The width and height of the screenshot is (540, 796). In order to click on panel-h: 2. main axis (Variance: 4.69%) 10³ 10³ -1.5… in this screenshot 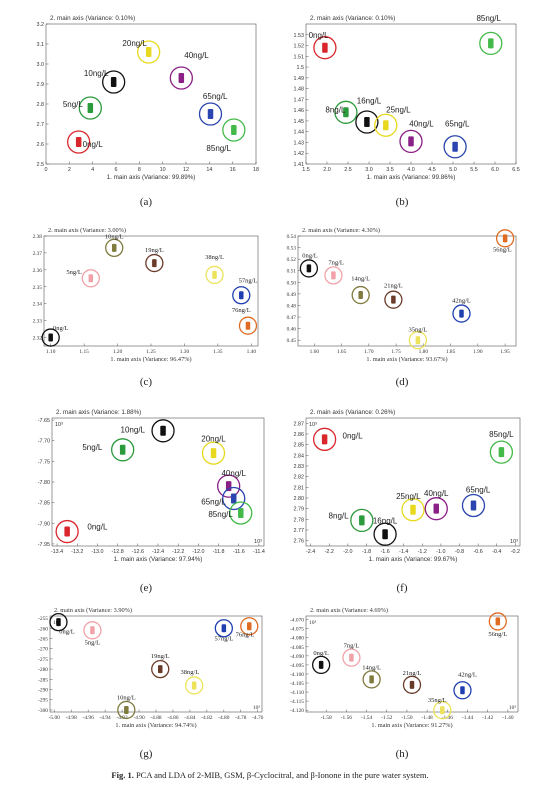, I will do `click(402, 668)`.